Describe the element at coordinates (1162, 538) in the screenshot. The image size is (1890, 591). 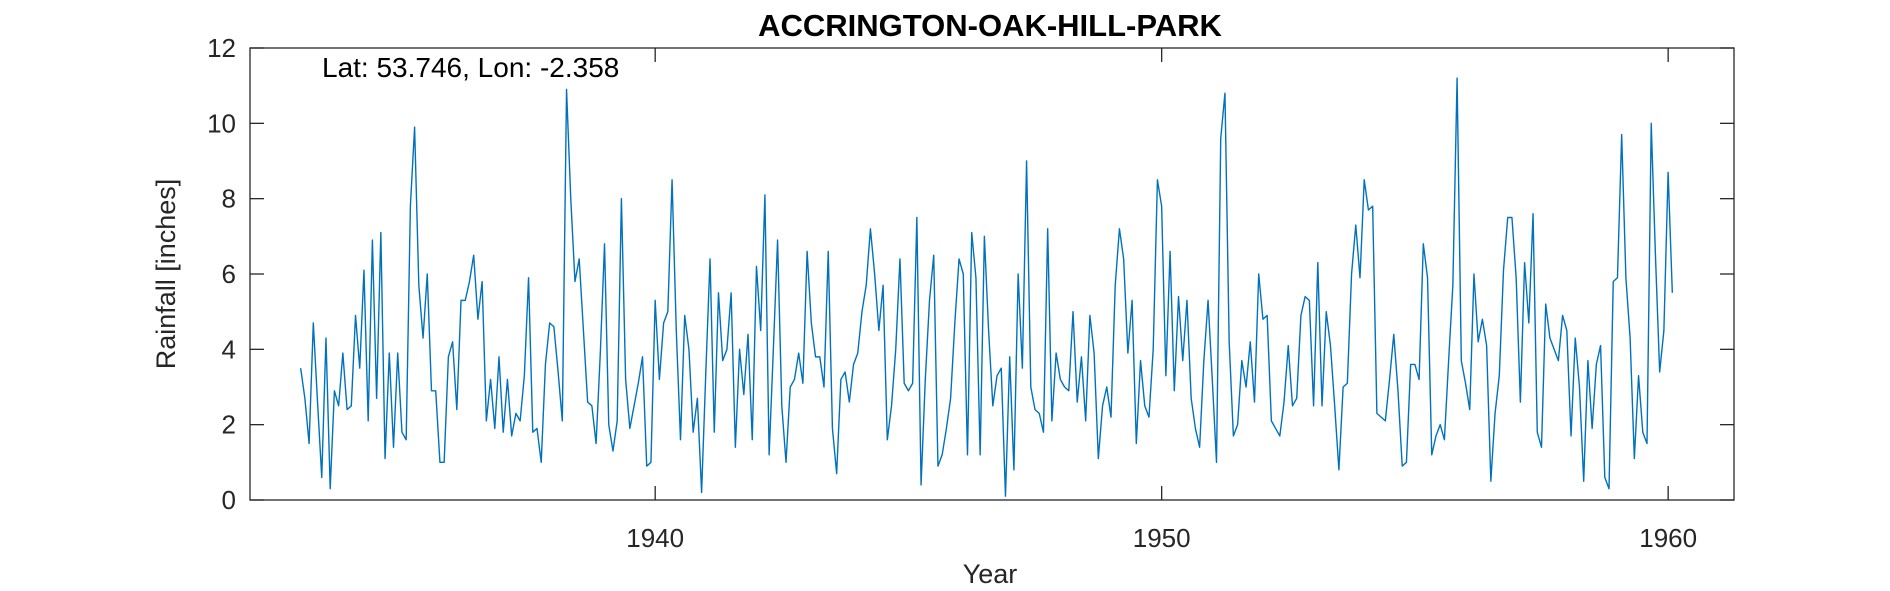
I see `x-tick-label: 1950` at that location.